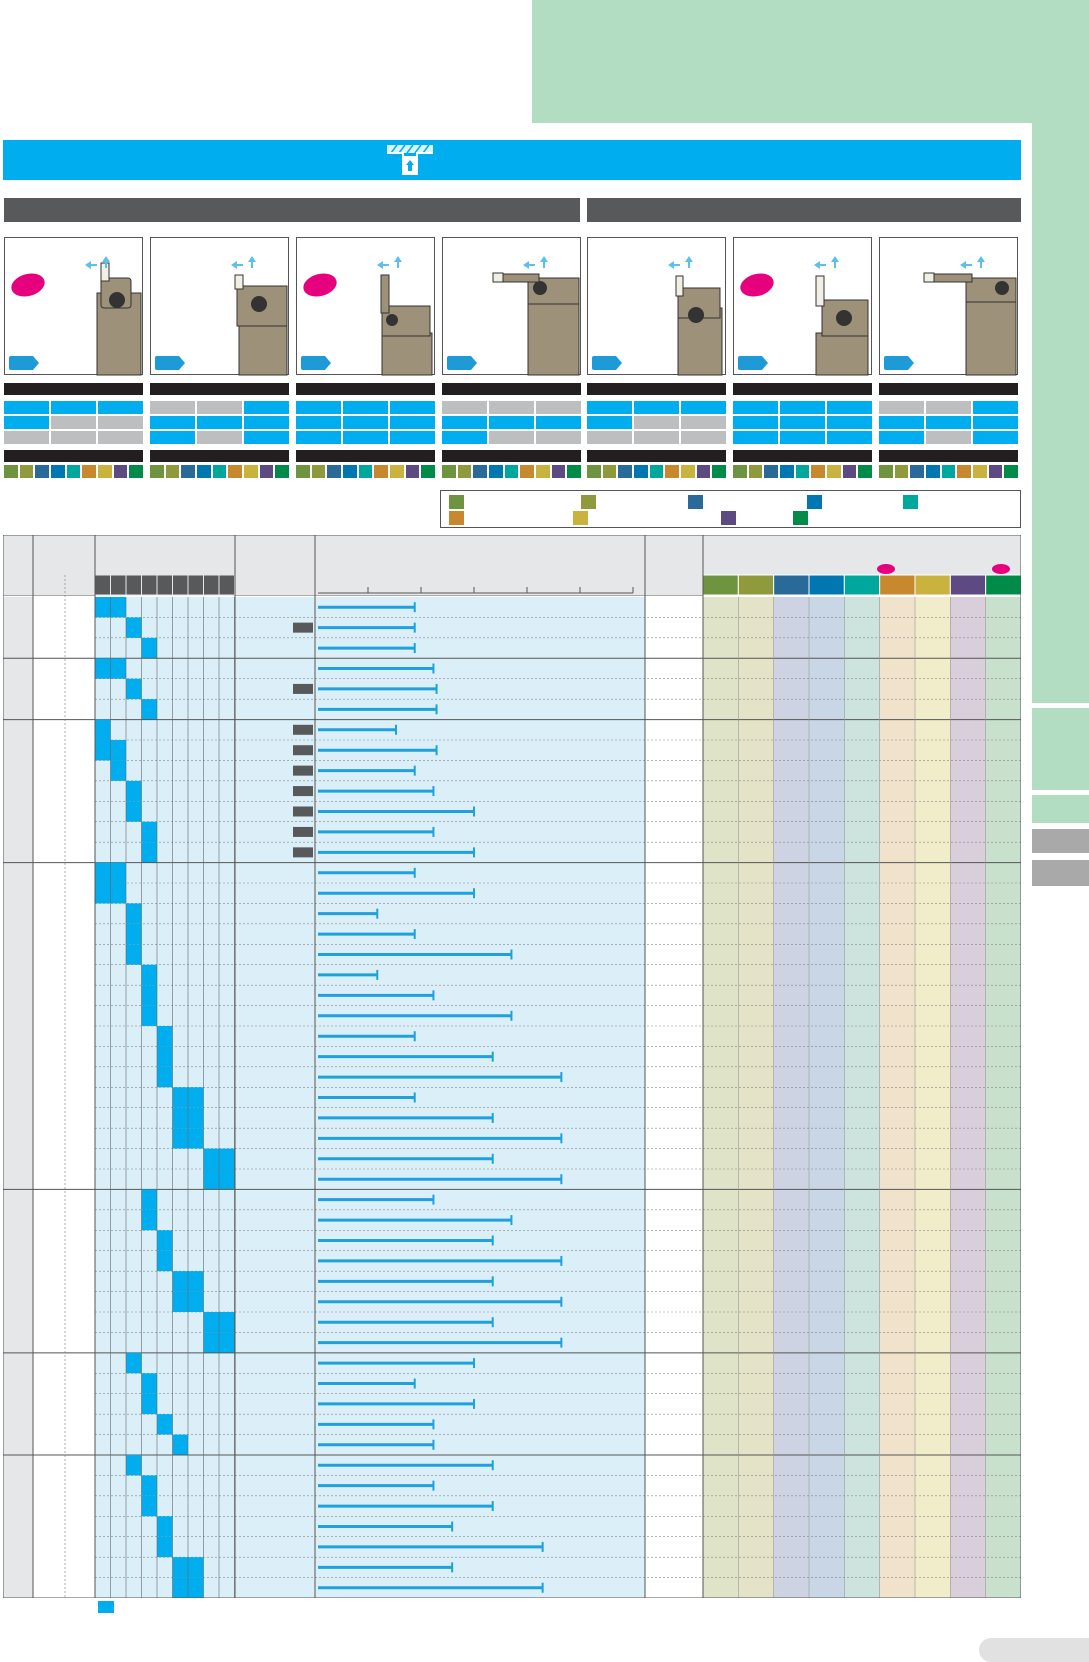 This screenshot has height=1662, width=1089. What do you see at coordinates (205, 1097) in the screenshot?
I see `body-col-c` at bounding box center [205, 1097].